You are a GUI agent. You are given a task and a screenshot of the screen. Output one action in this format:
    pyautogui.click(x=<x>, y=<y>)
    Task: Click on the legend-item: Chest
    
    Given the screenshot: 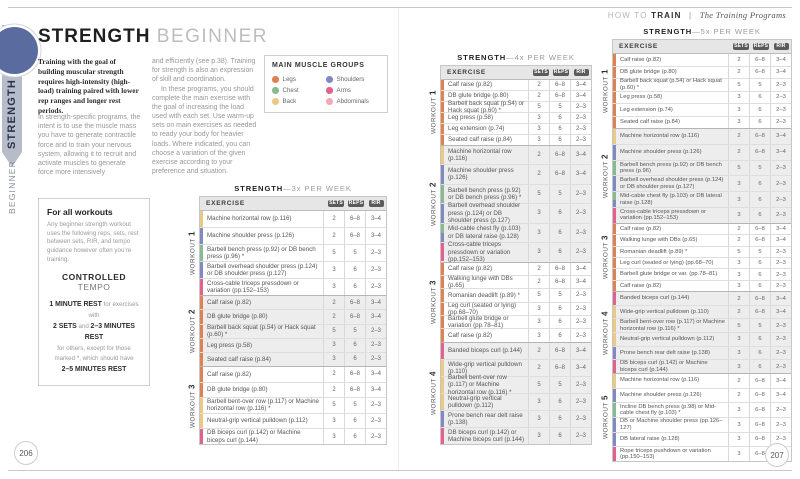 What is the action you would take?
    pyautogui.click(x=299, y=90)
    